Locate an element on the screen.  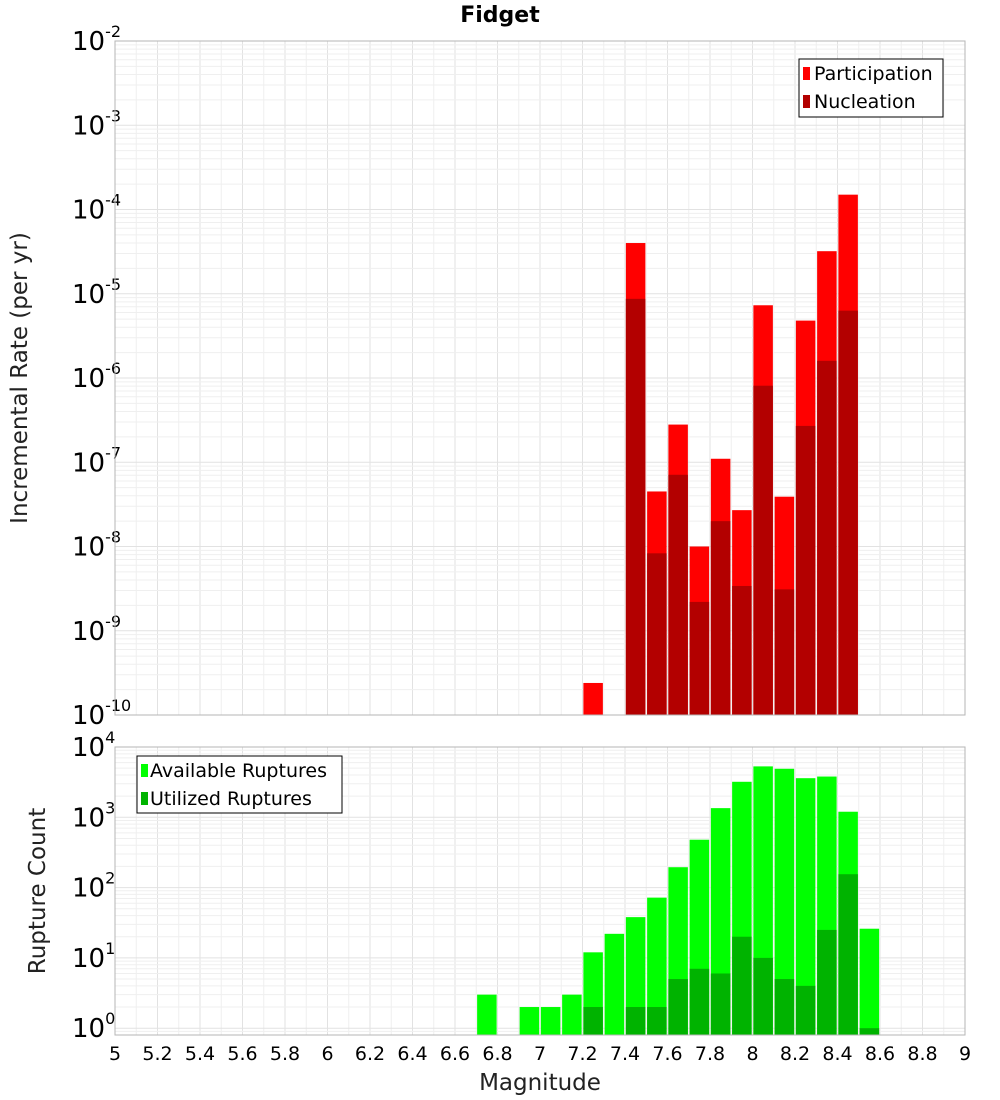
x-tick-label: 7 is located at coordinates (540, 1054).